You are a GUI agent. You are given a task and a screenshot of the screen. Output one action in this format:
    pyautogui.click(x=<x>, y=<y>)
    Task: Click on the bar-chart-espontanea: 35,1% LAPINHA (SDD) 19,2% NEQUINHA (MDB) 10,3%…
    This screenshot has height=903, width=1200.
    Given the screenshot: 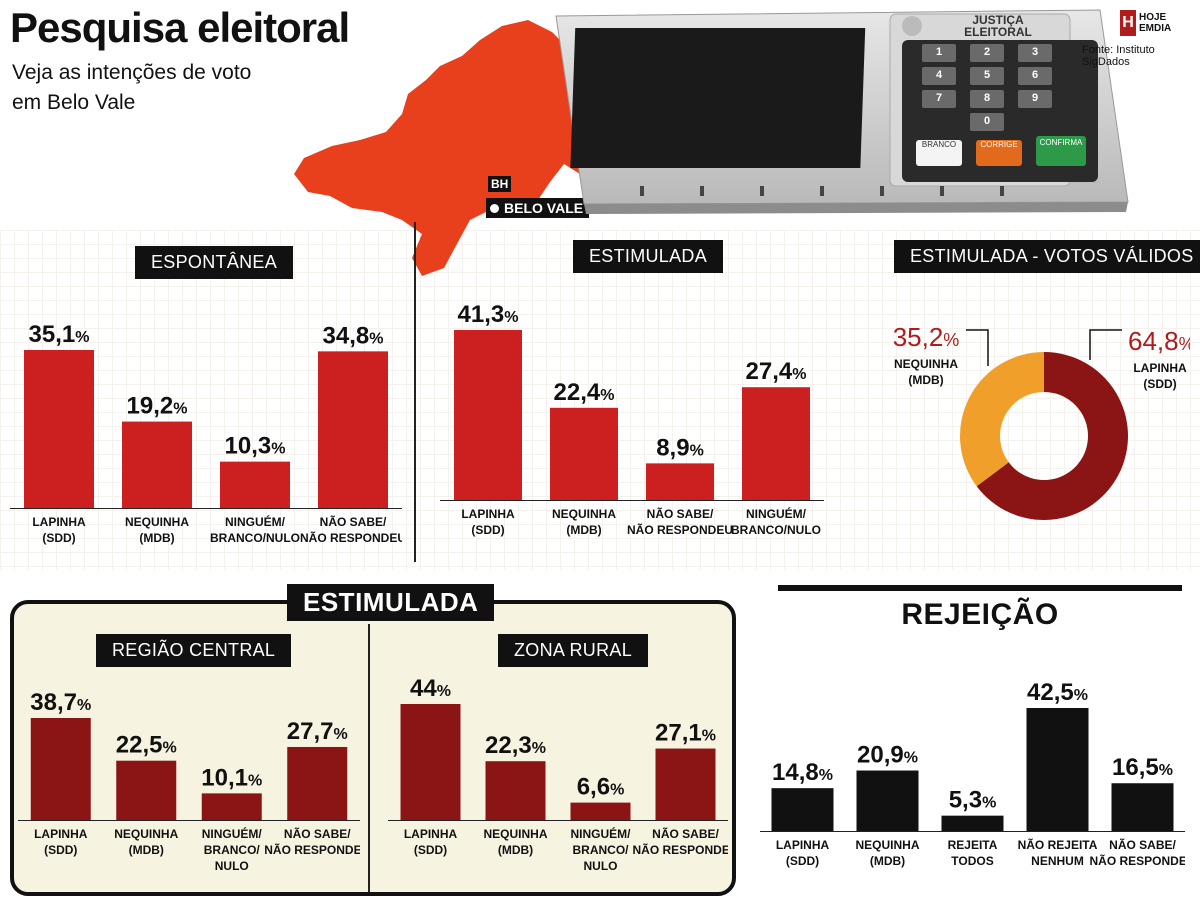 What is the action you would take?
    pyautogui.click(x=206, y=433)
    